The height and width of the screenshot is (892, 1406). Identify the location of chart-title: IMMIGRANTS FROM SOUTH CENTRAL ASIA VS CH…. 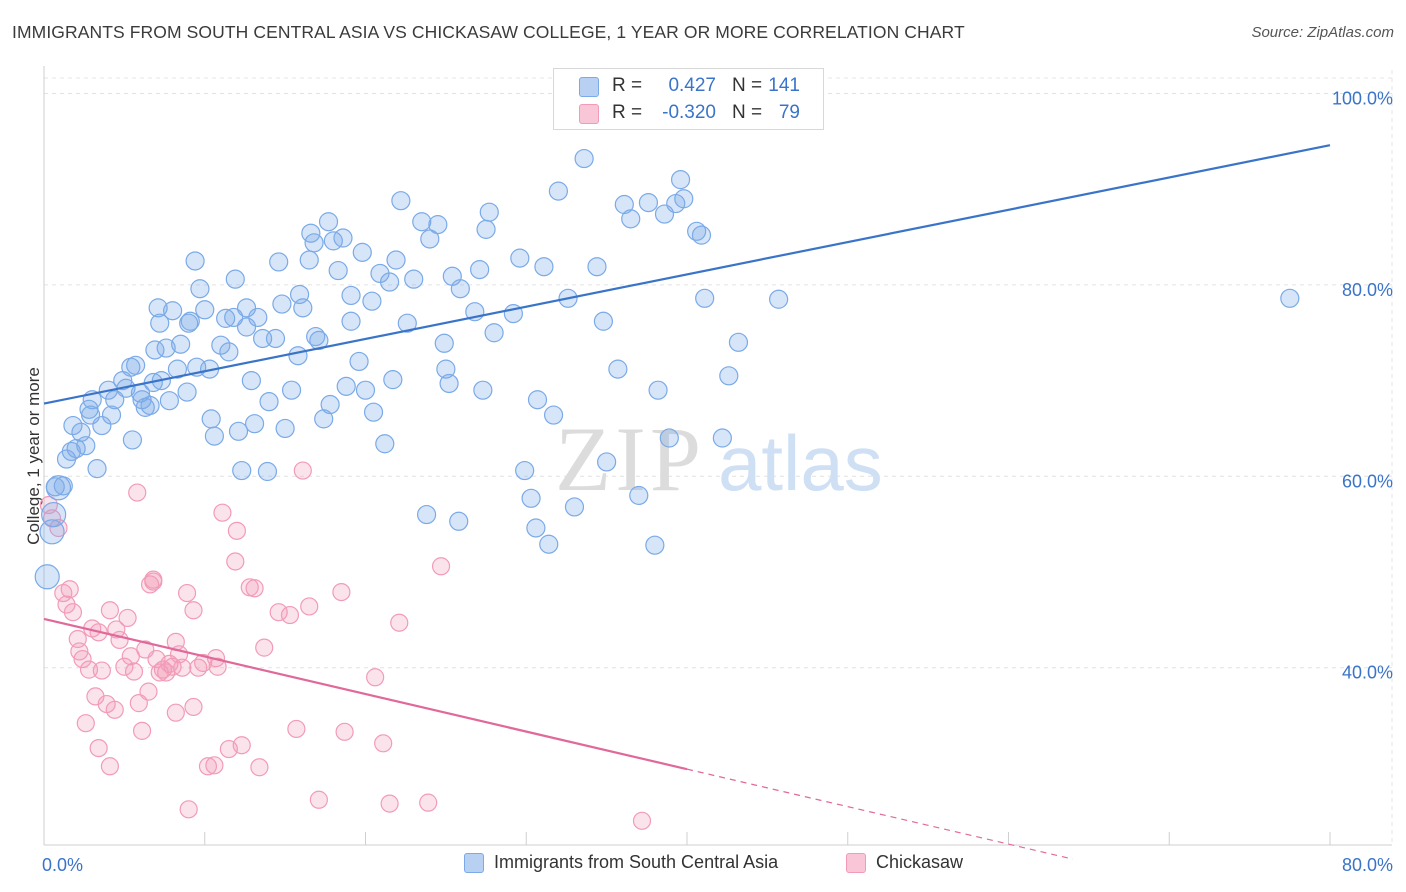
(488, 32).